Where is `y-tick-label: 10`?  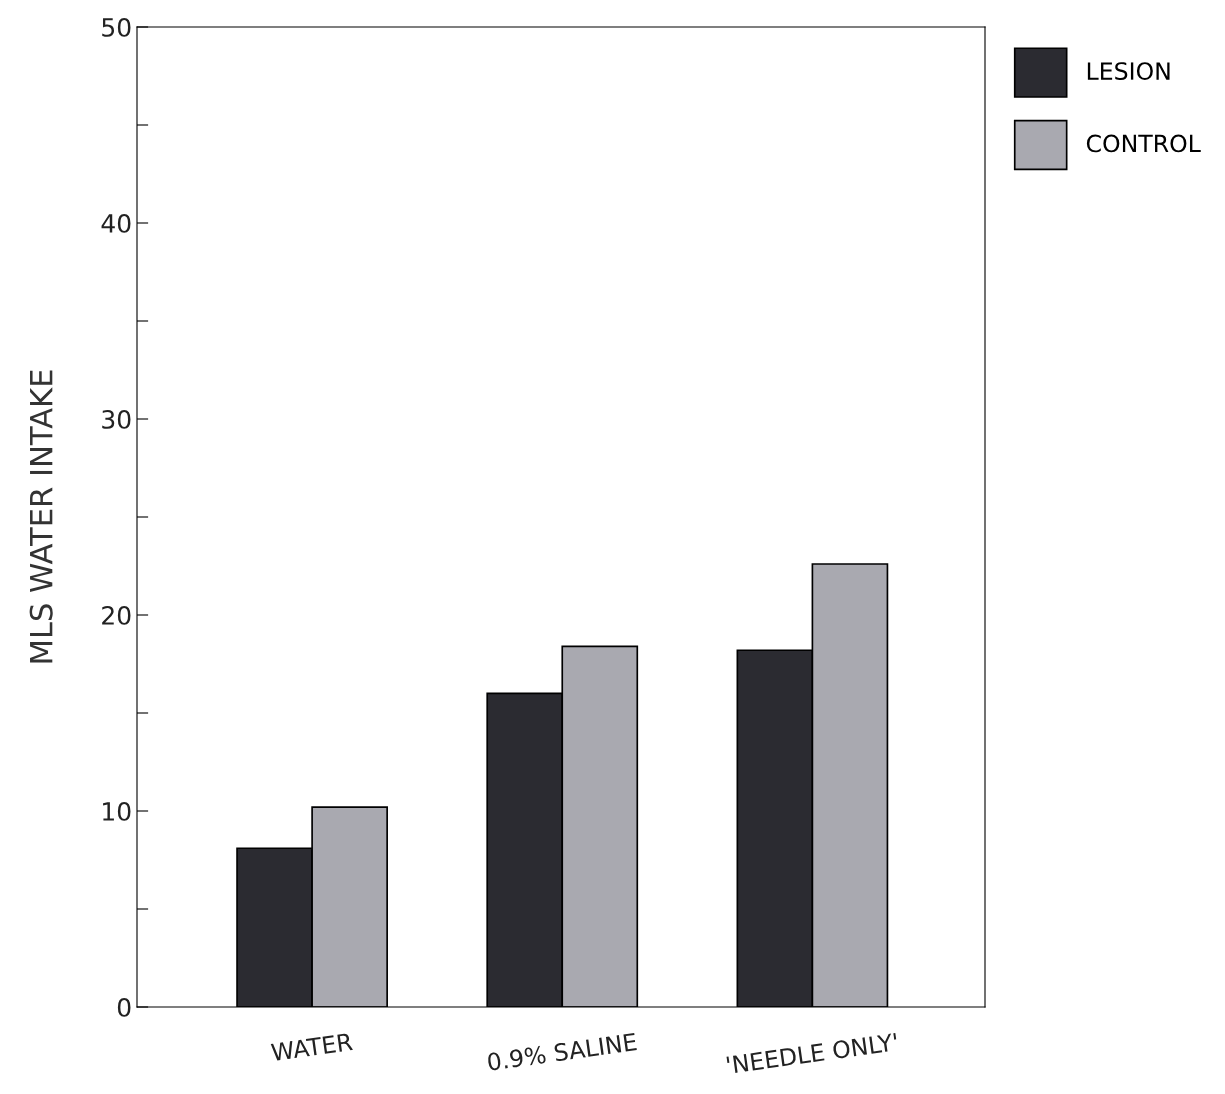 y-tick-label: 10 is located at coordinates (117, 811).